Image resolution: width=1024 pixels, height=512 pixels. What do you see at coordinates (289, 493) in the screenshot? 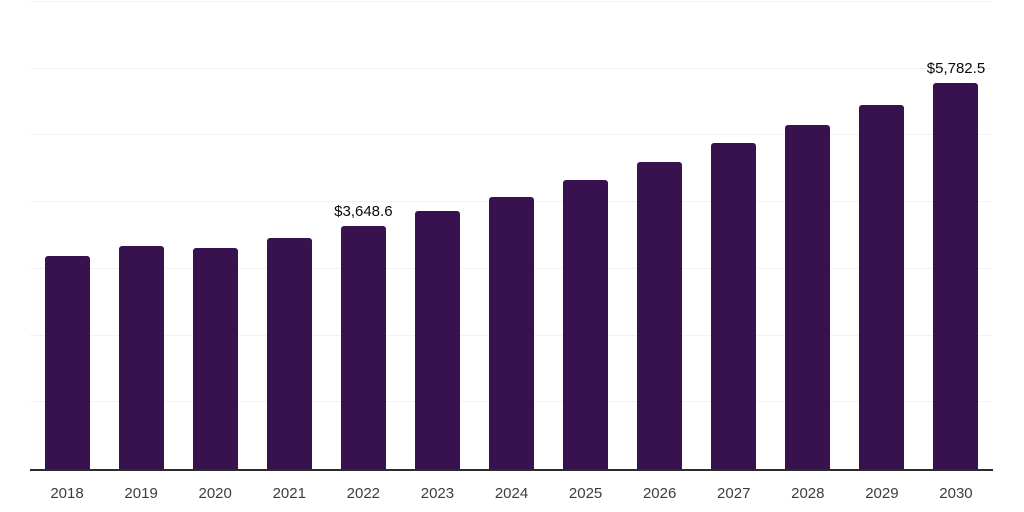
I see `x-tick-2021: 2021` at bounding box center [289, 493].